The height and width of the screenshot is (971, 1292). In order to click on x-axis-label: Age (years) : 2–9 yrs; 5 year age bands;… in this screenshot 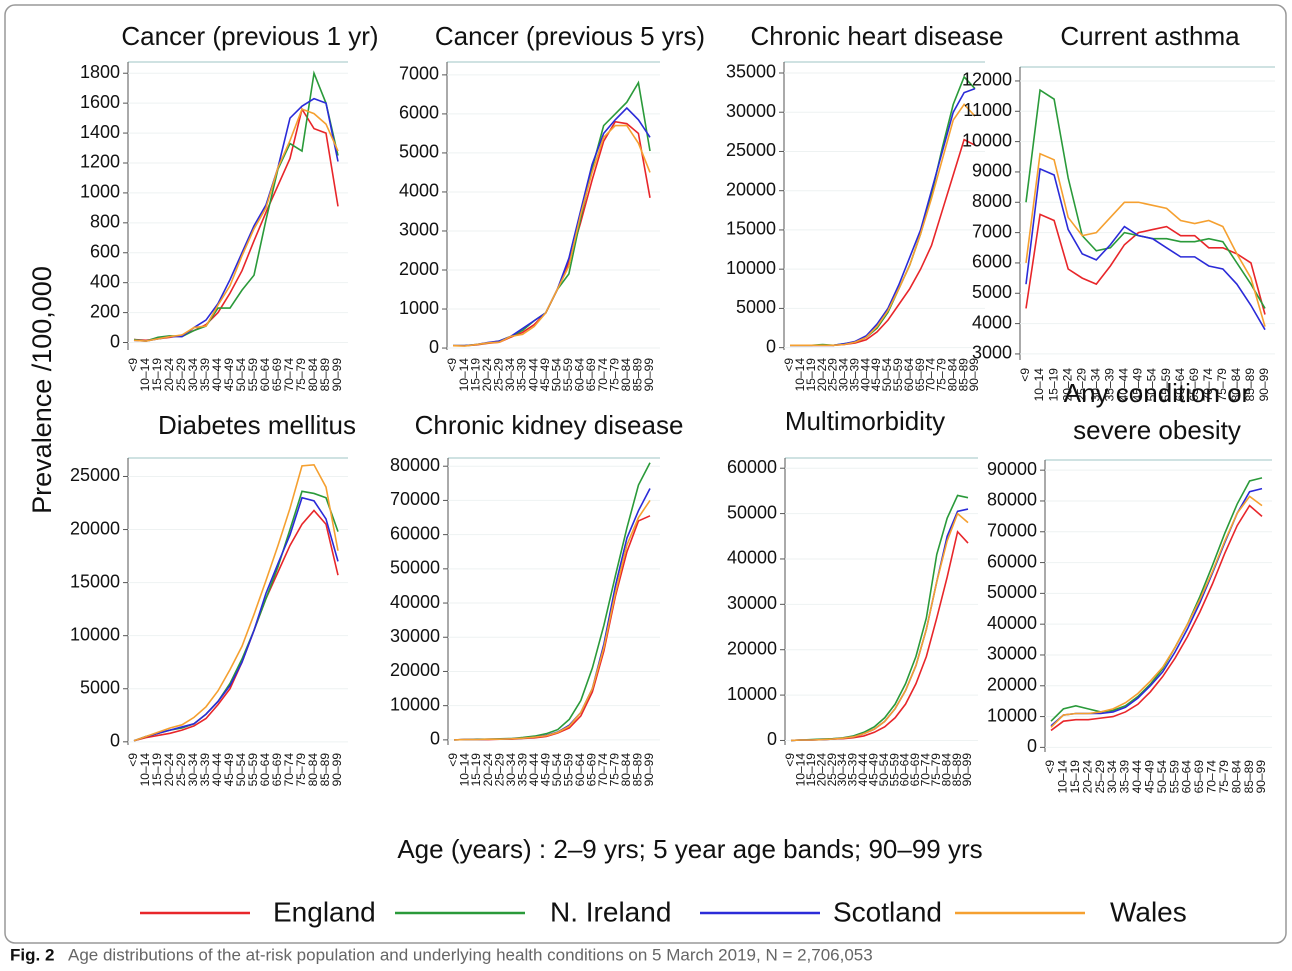, I will do `click(689, 849)`.